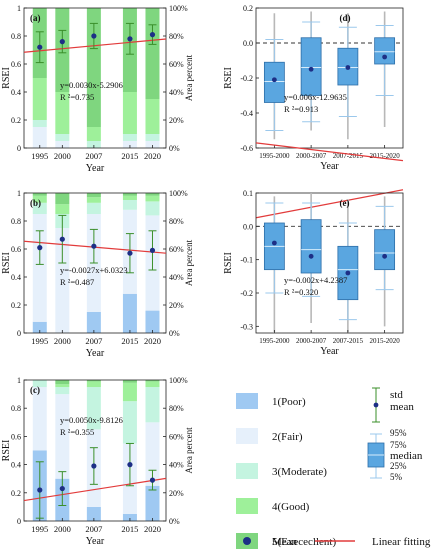  What do you see at coordinates (16, 221) in the screenshot?
I see `y-tick-label: 0.8` at bounding box center [16, 221].